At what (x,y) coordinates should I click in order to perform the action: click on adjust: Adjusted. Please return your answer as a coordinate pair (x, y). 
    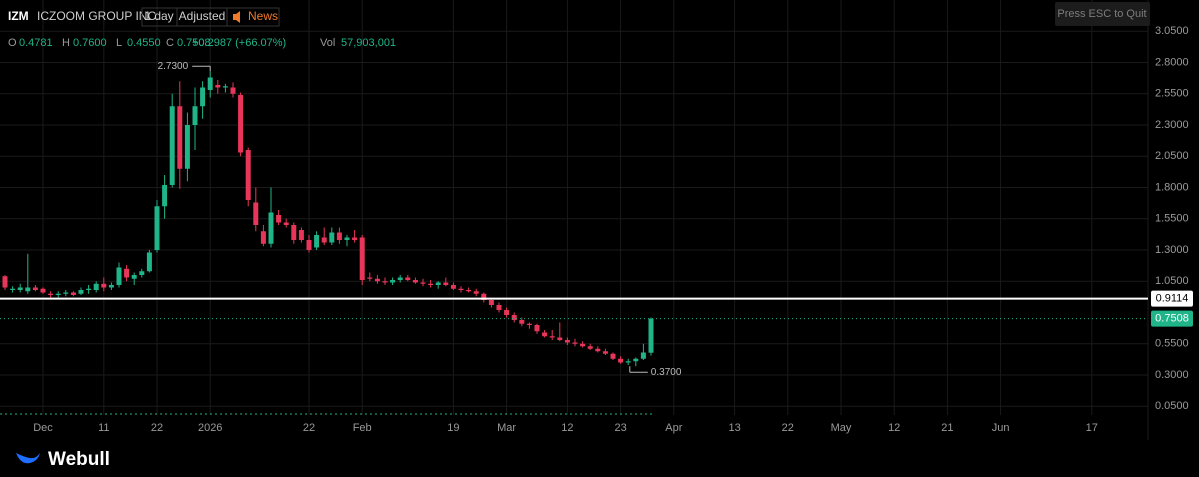
    Looking at the image, I should click on (202, 16).